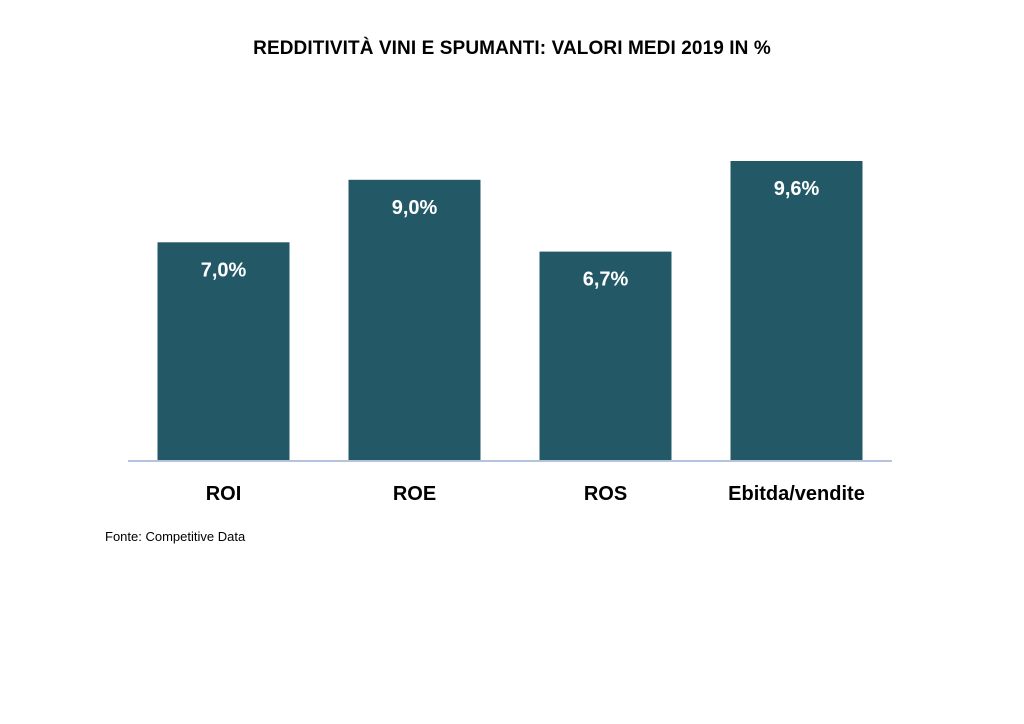 The height and width of the screenshot is (724, 1024). What do you see at coordinates (605, 494) in the screenshot?
I see `category-label: ROS` at bounding box center [605, 494].